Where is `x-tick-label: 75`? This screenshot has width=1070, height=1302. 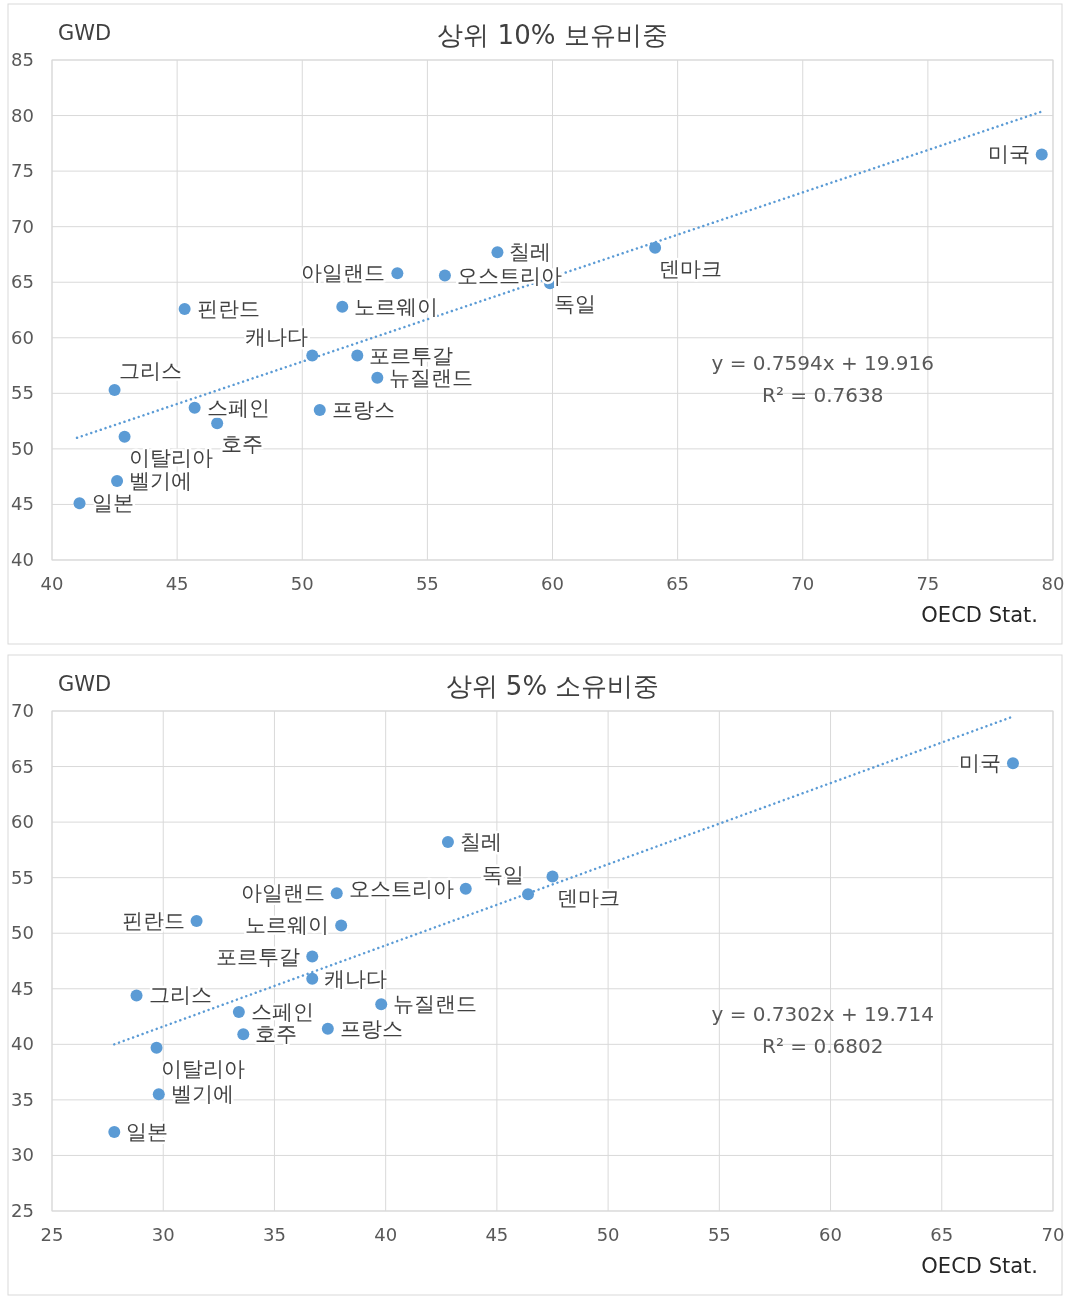 x-tick-label: 75 is located at coordinates (928, 583).